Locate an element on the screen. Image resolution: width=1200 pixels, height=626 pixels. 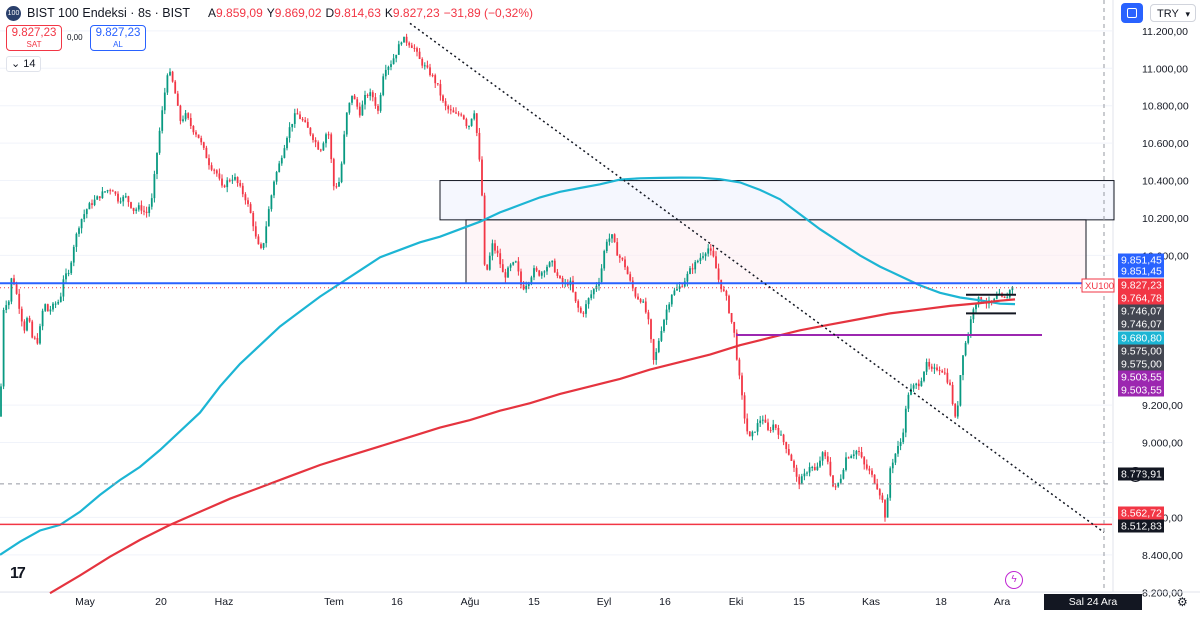
gear-icon: ⚙ is located at coordinates (1182, 602).